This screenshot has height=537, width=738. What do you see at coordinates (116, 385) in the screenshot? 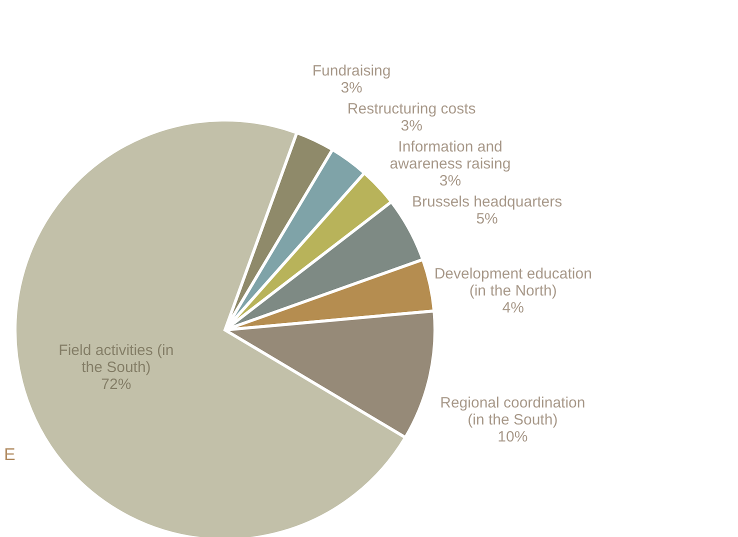
I see `data-label: 72%` at bounding box center [116, 385].